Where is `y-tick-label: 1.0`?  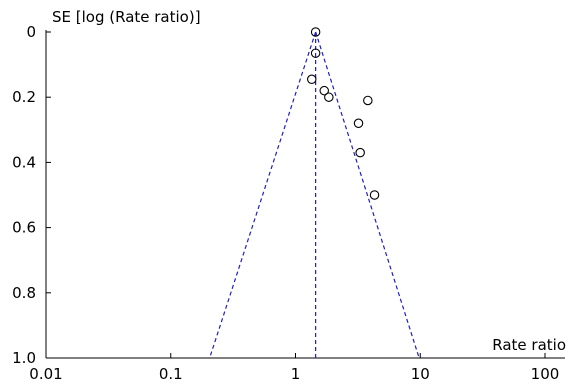 y-tick-label: 1.0 is located at coordinates (24, 358).